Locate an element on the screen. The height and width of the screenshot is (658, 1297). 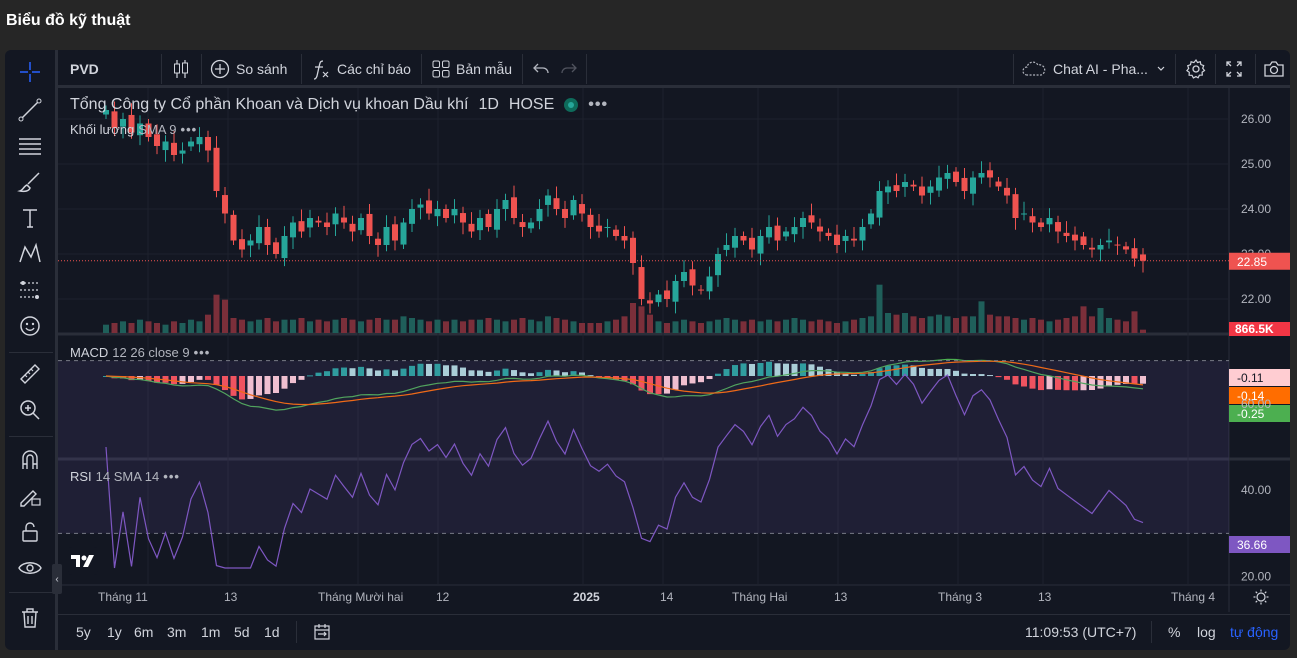
hide-tool is located at coordinates (30, 568).